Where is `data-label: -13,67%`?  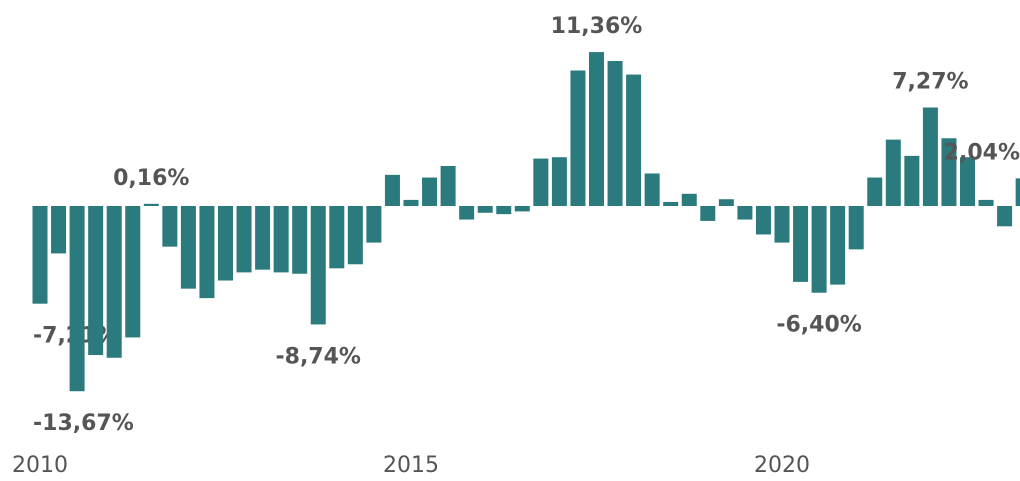 data-label: -13,67% is located at coordinates (83, 423).